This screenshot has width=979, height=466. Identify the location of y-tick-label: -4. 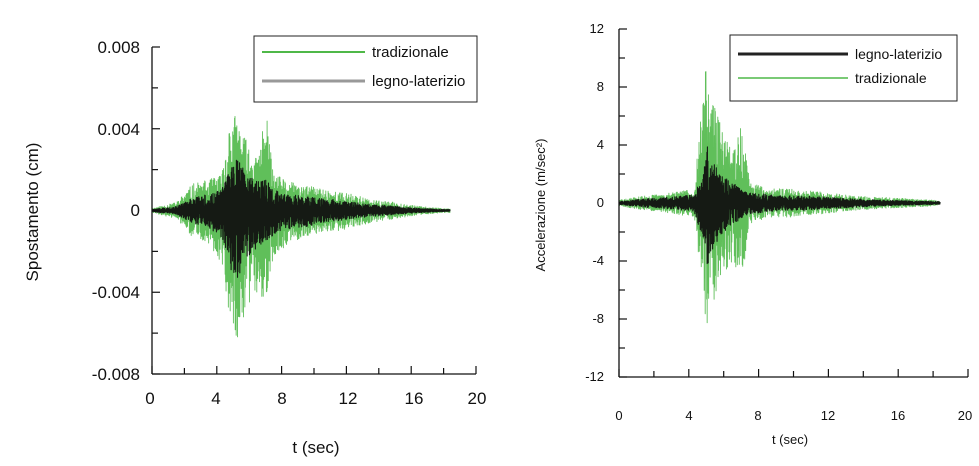
(598, 260).